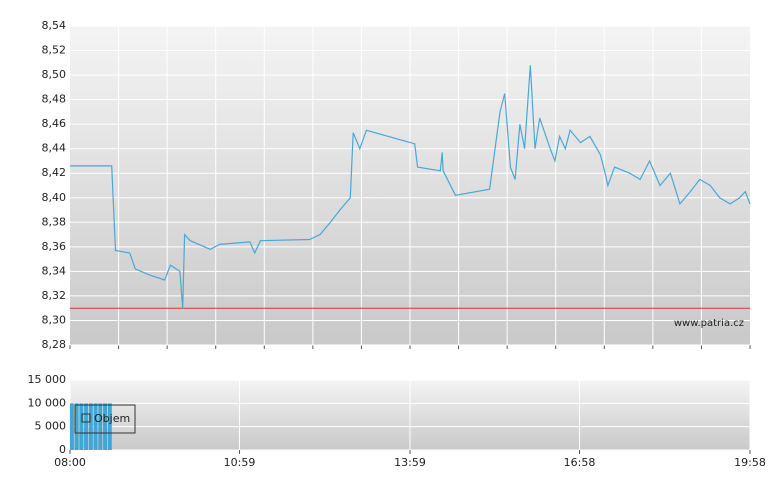 Image resolution: width=780 pixels, height=494 pixels. I want to click on y-tick-label: 15 000, so click(47, 379).